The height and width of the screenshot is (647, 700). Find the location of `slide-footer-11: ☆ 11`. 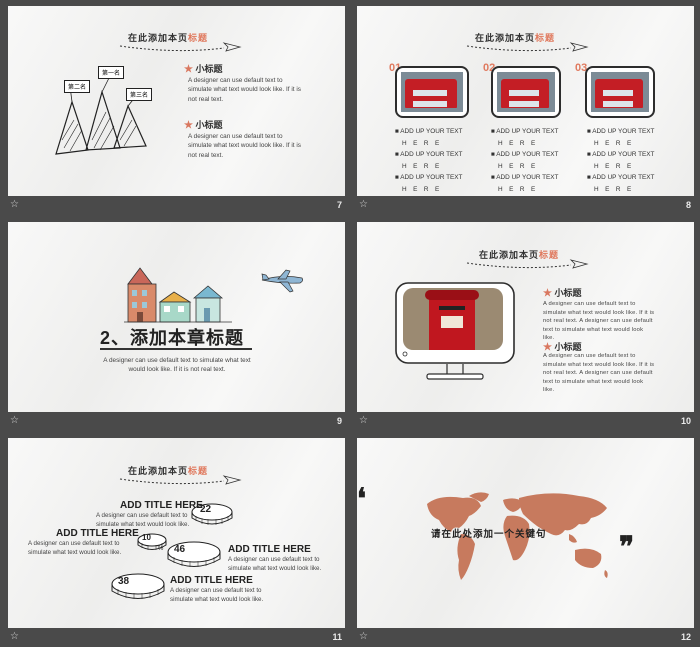

slide-footer-11: ☆ 11 is located at coordinates (176, 637).